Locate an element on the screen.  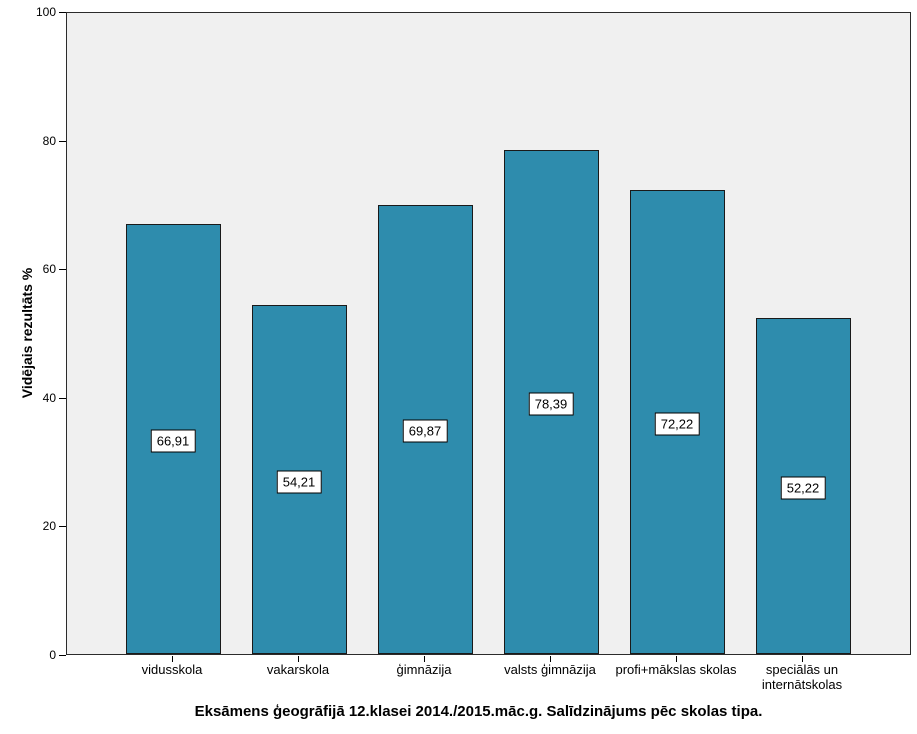
y-axis-title: Vidējais rezultāts % is located at coordinates (27, 333).